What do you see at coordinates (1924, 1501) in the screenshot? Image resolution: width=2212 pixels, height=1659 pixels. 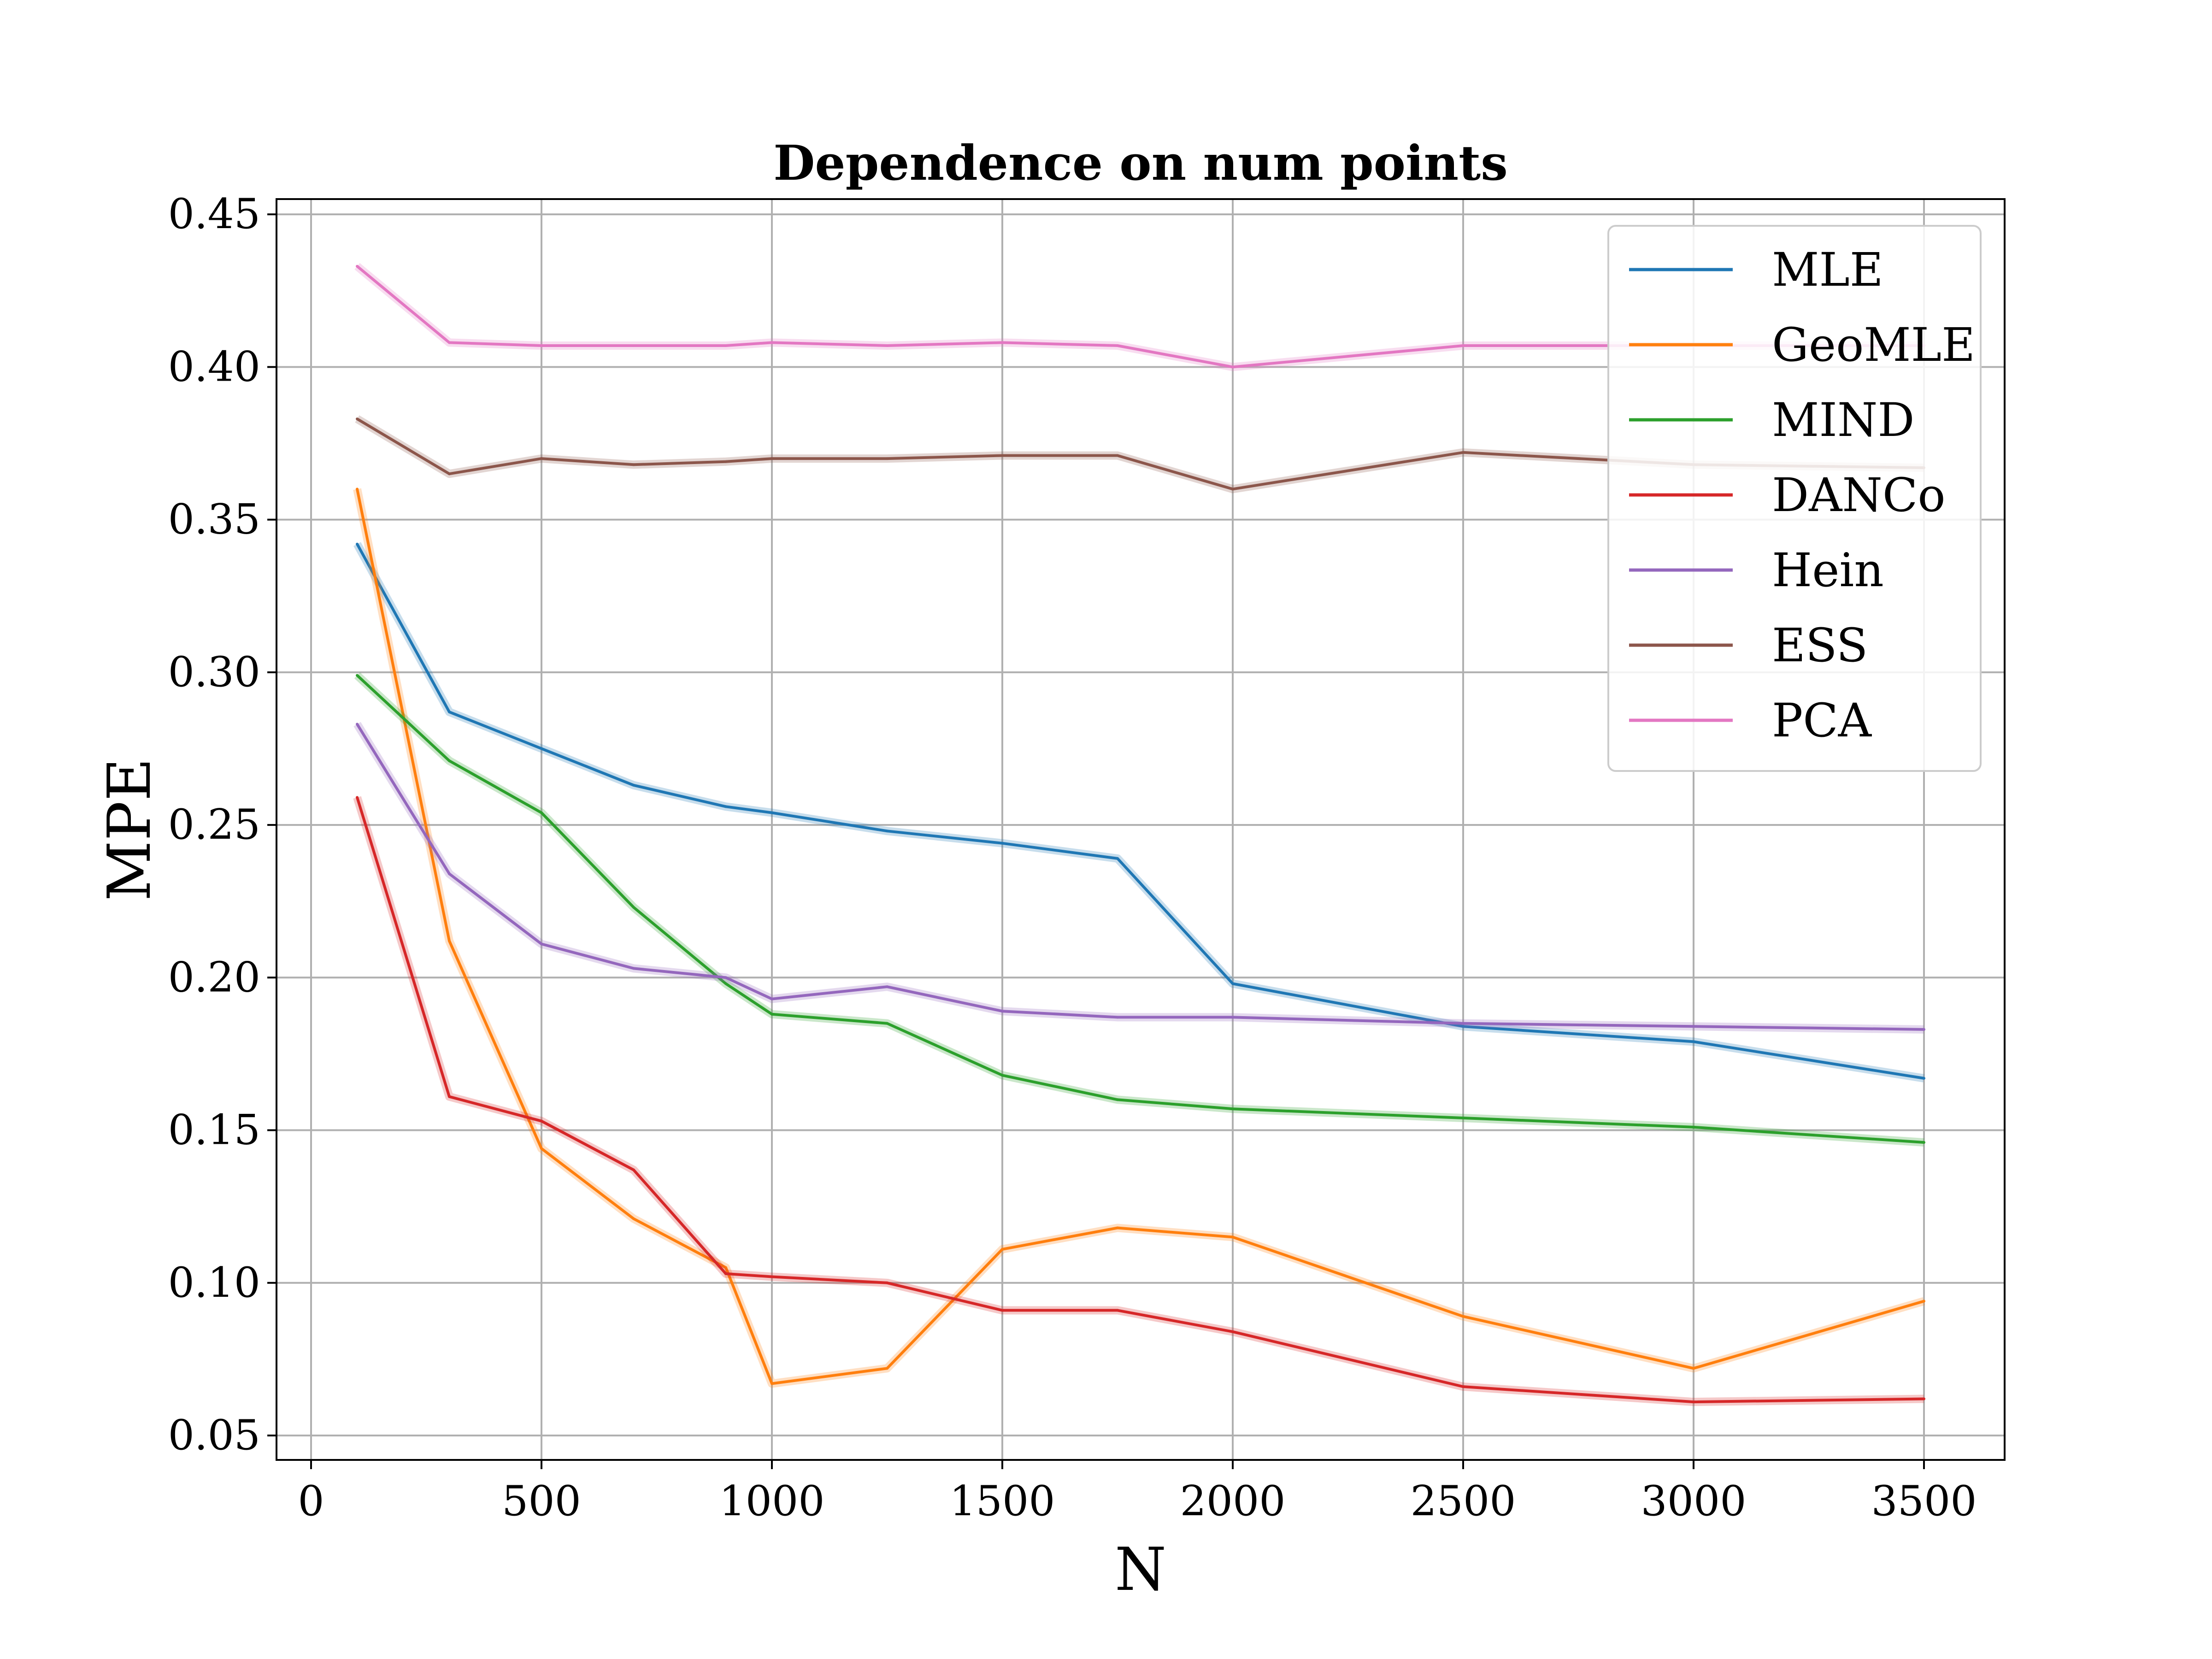 I see `x-tick-label: 3500` at bounding box center [1924, 1501].